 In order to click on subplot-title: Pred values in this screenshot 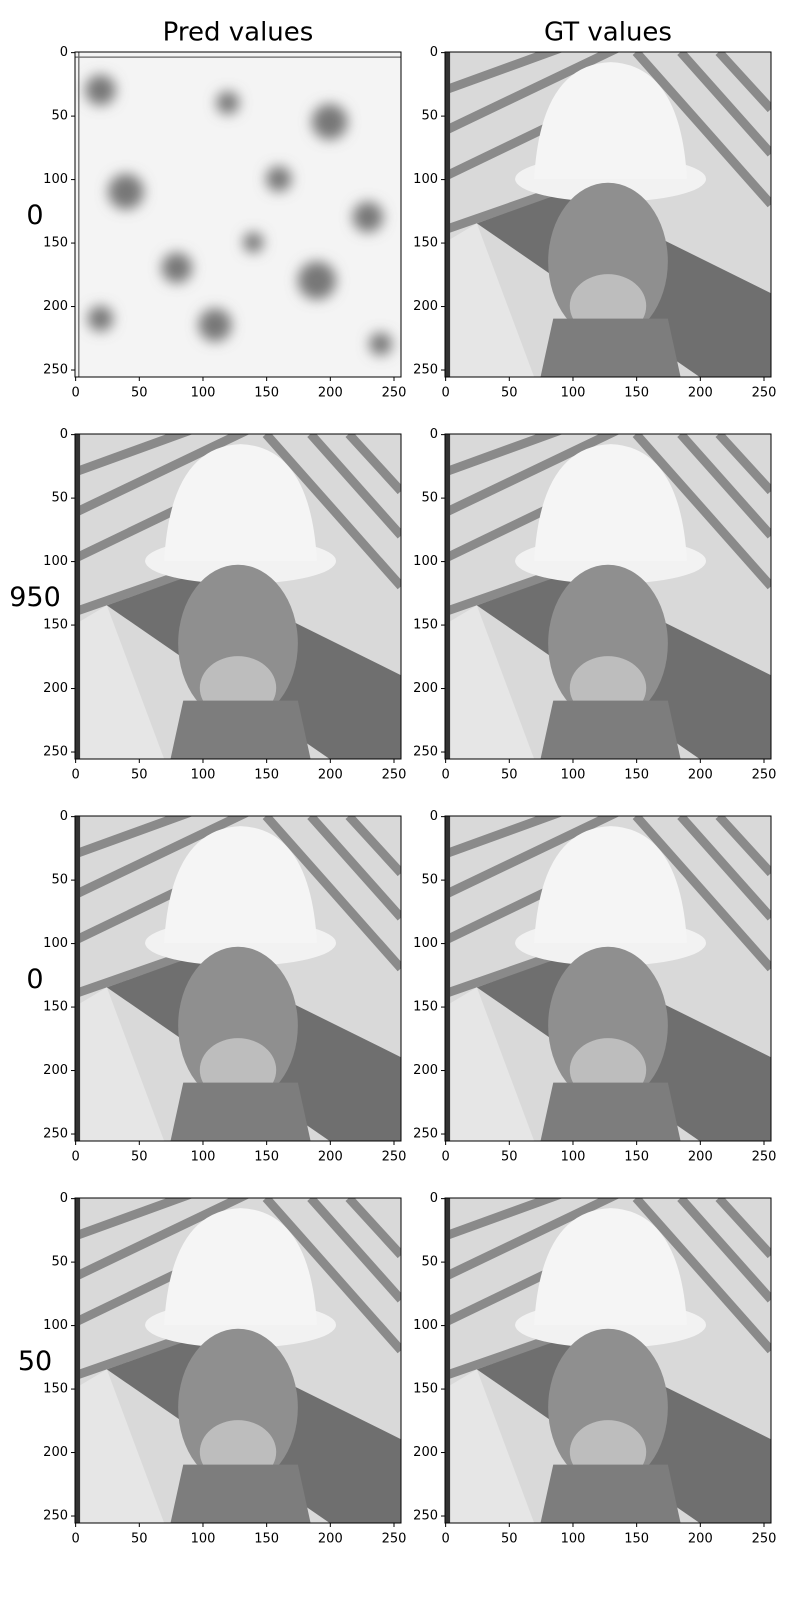, I will do `click(238, 33)`.